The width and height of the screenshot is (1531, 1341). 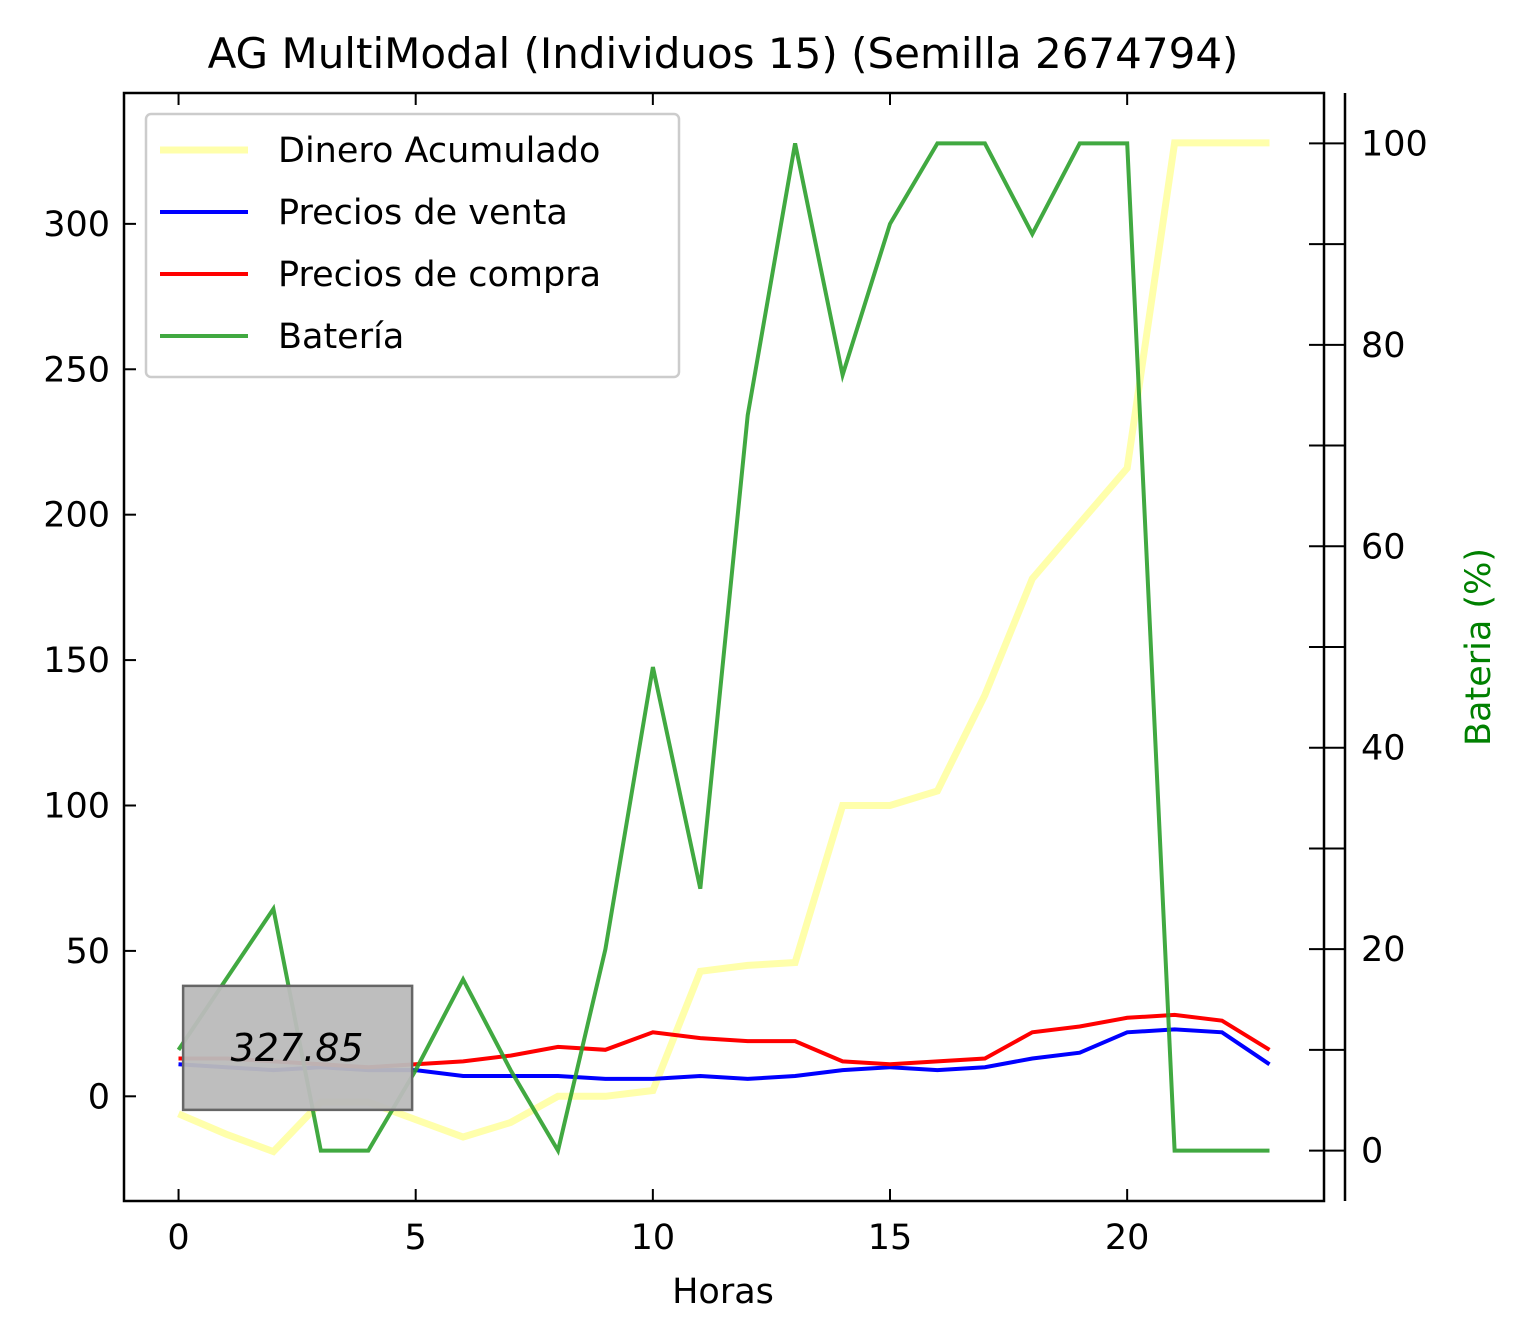 What do you see at coordinates (723, 1292) in the screenshot?
I see `x-axis-label: Horas` at bounding box center [723, 1292].